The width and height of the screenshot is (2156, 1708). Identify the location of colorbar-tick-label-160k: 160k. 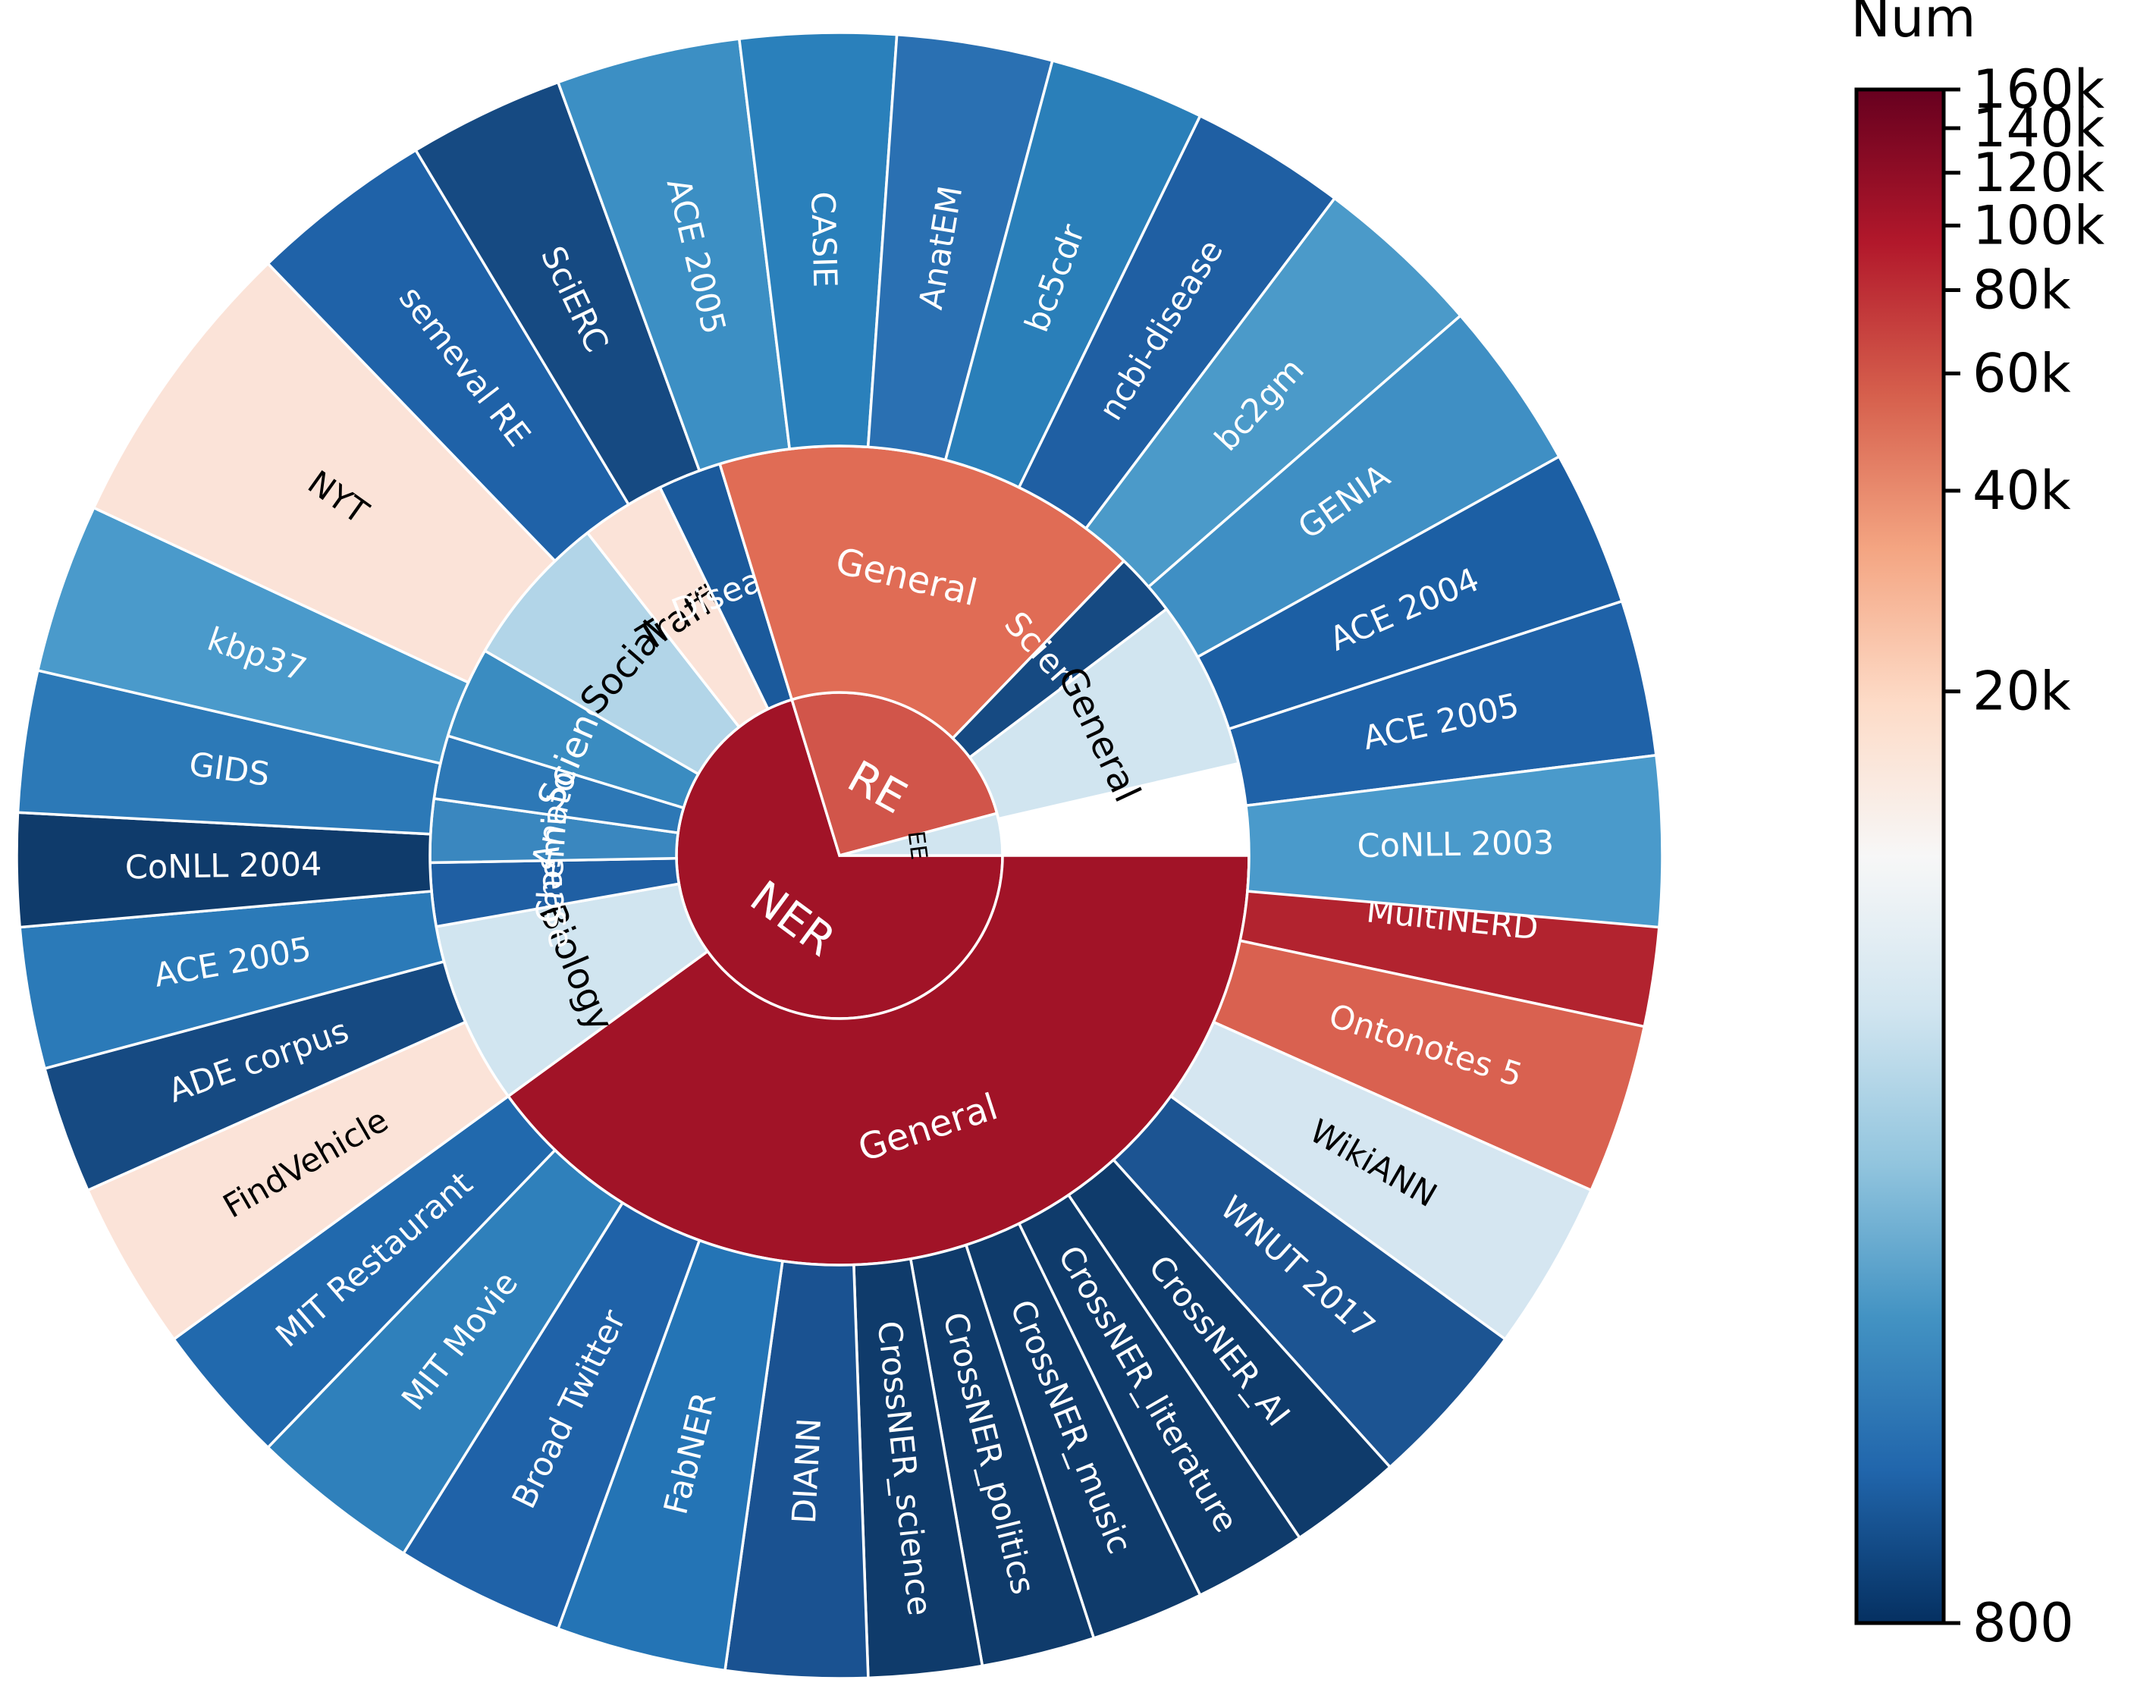
(2038, 89).